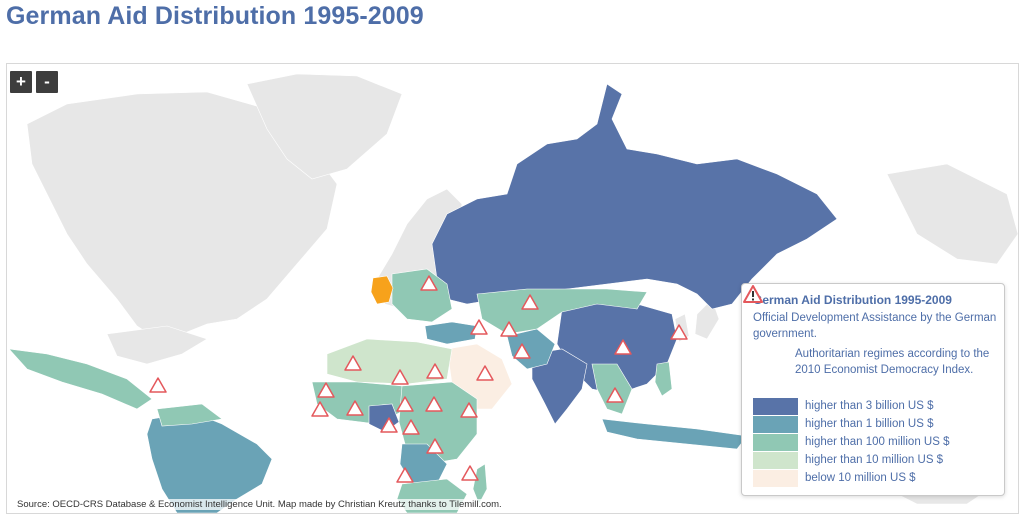 The height and width of the screenshot is (517, 1024). I want to click on region-us-south, so click(157, 345).